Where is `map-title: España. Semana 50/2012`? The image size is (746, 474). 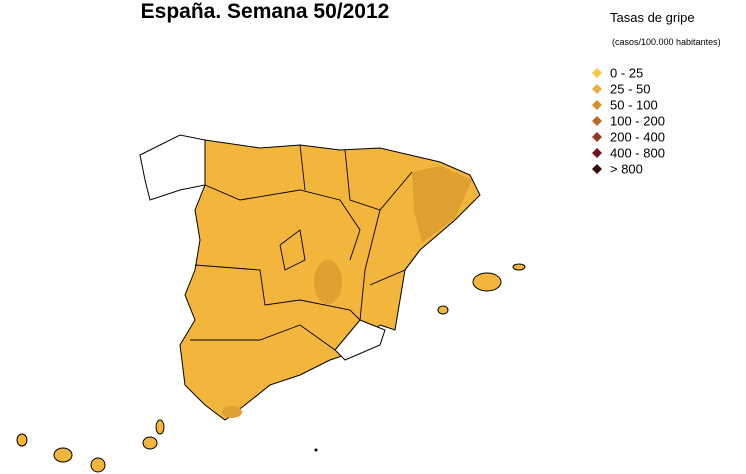 map-title: España. Semana 50/2012 is located at coordinates (265, 11).